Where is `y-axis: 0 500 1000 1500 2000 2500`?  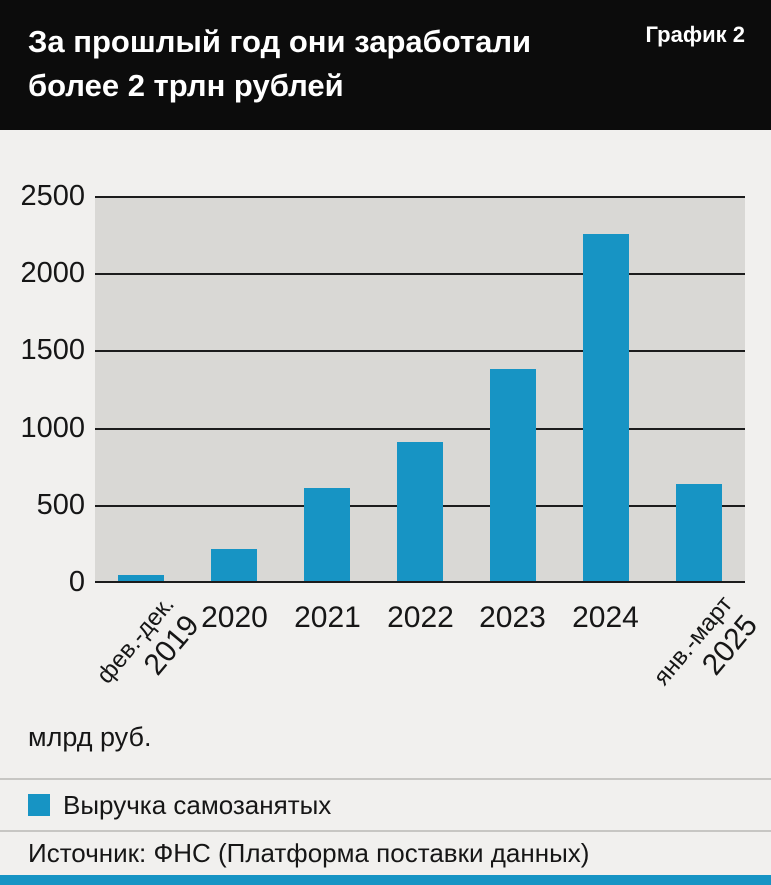 y-axis: 0 500 1000 1500 2000 2500 is located at coordinates (42, 389).